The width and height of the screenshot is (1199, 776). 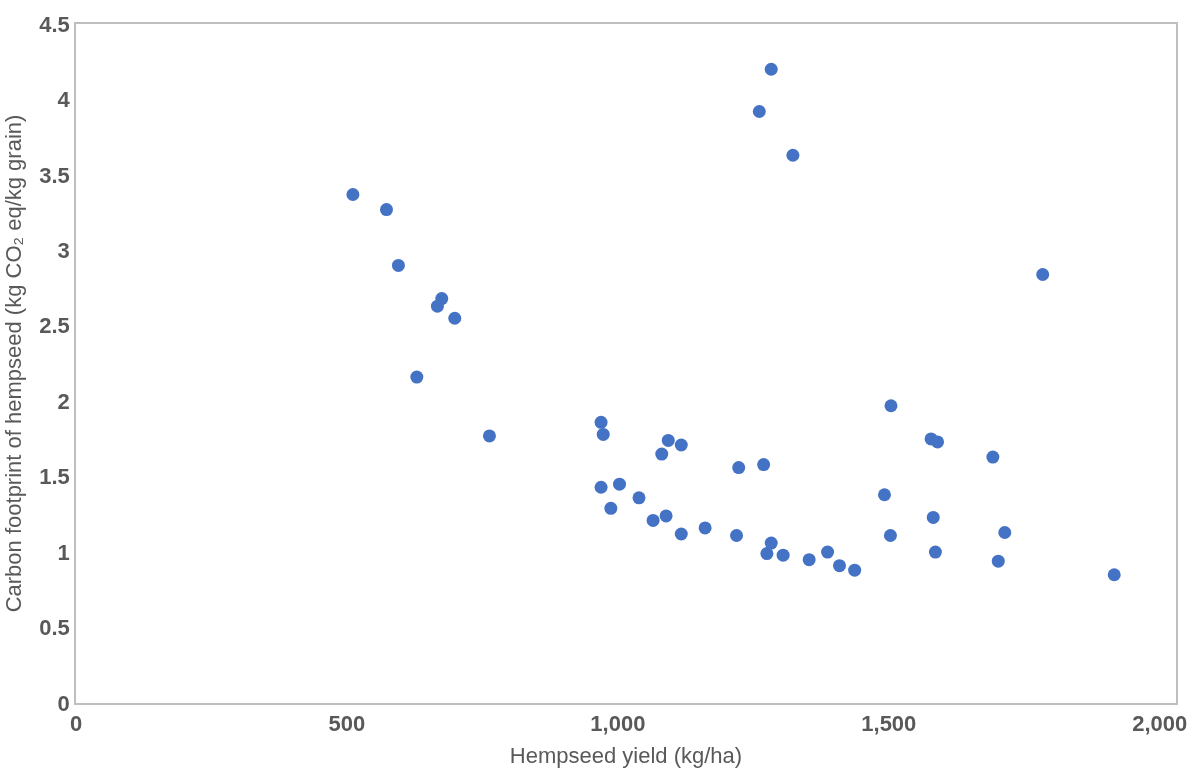 I want to click on y-tick-label: 0, so click(x=63, y=703).